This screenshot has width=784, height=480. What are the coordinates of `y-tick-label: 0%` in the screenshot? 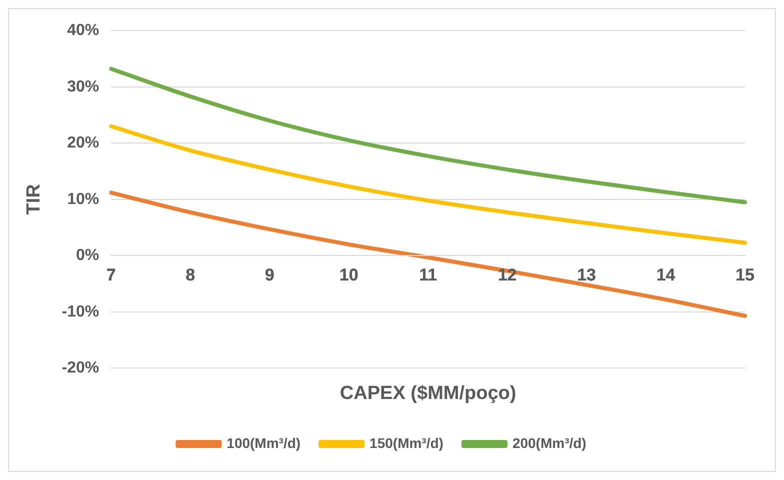 It's located at (88, 255).